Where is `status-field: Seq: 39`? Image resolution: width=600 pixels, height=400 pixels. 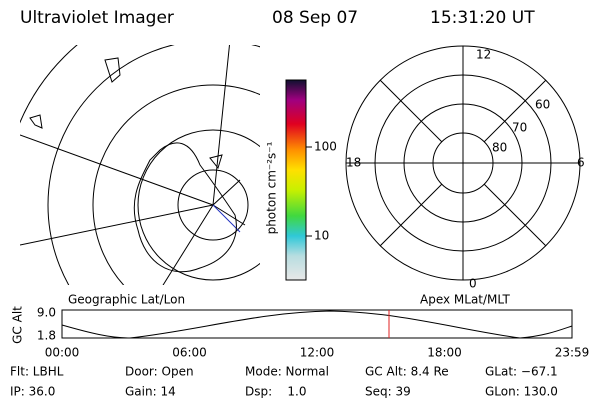 status-field: Seq: 39 is located at coordinates (388, 392).